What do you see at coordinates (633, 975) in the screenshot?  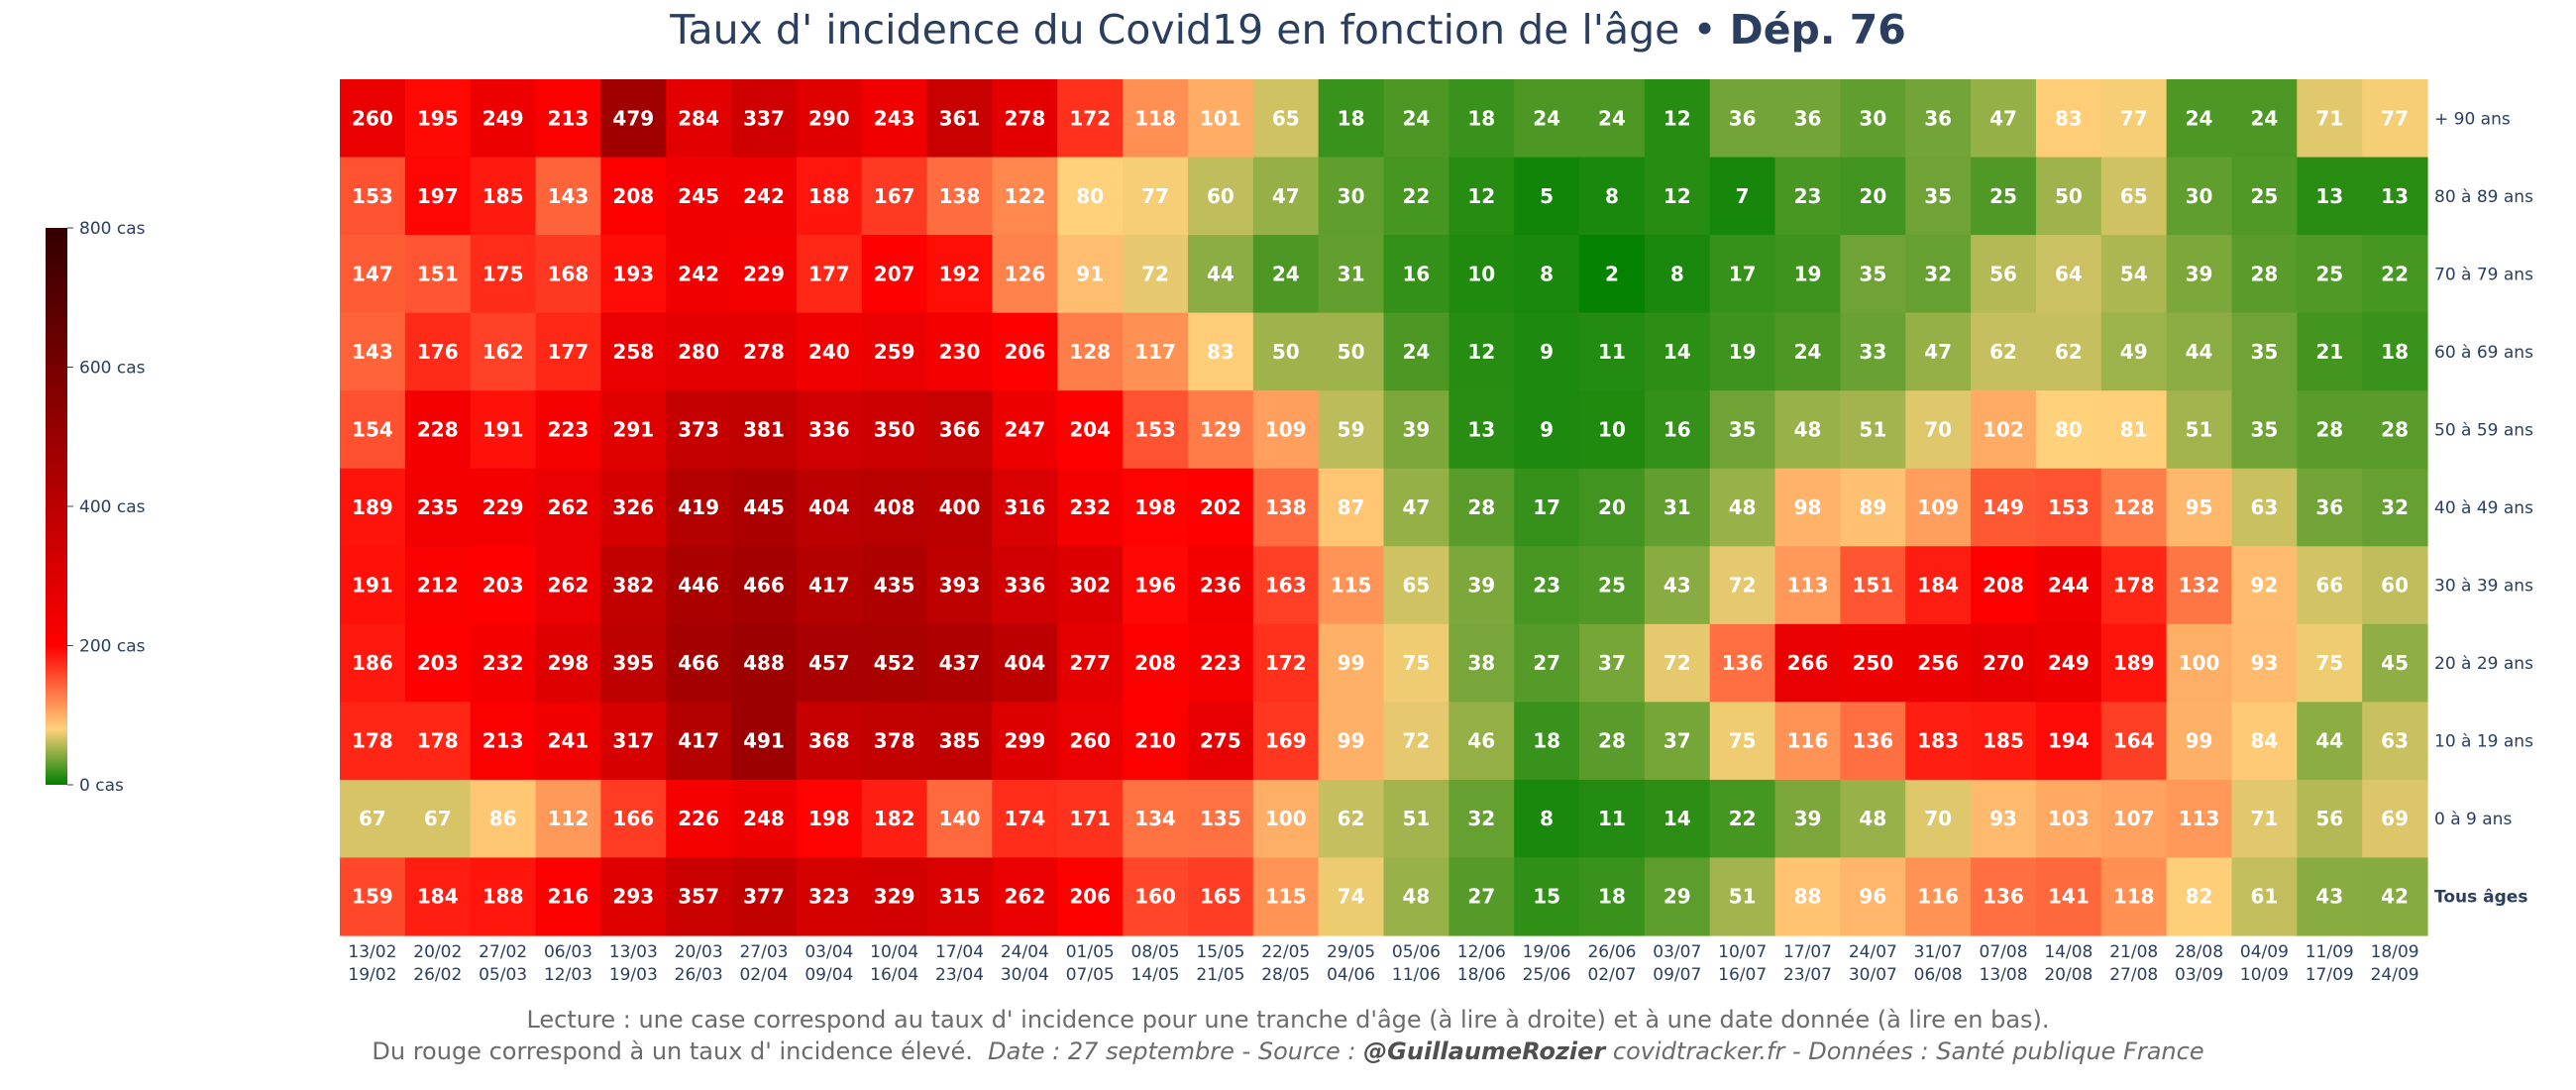 I see `column-label-end: 19/03` at bounding box center [633, 975].